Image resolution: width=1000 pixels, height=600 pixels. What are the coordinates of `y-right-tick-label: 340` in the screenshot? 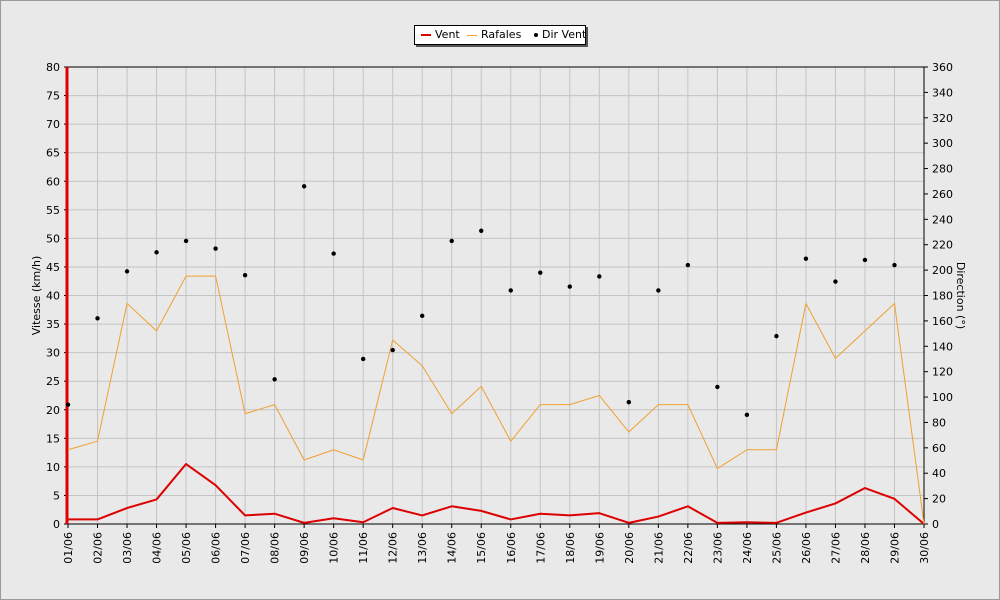 It's located at (942, 92).